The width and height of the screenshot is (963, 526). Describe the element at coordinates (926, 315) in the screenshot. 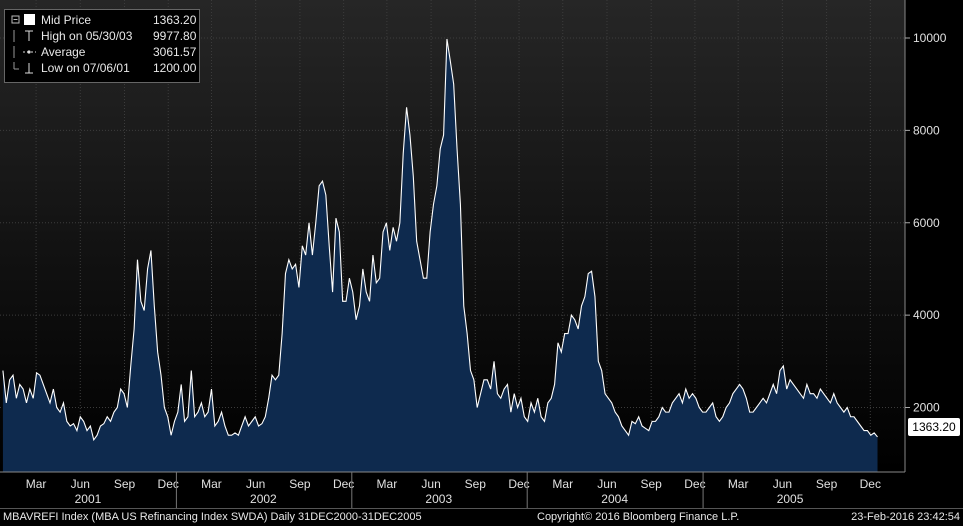

I see `y-tick-label: 4000` at that location.